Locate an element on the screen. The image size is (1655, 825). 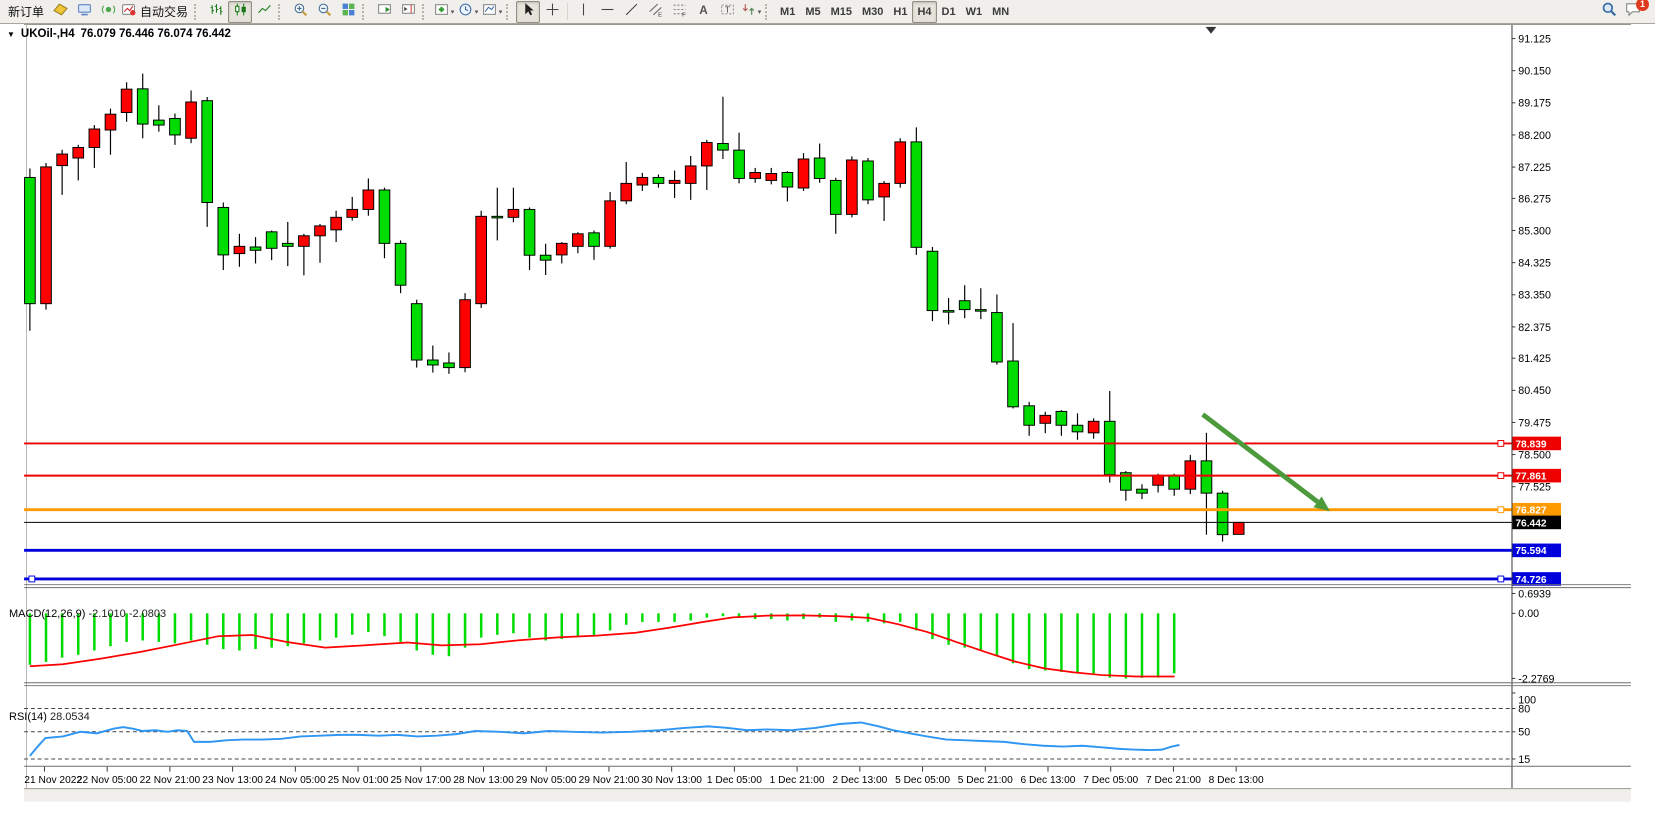
tile-windows-icon is located at coordinates (348, 12).